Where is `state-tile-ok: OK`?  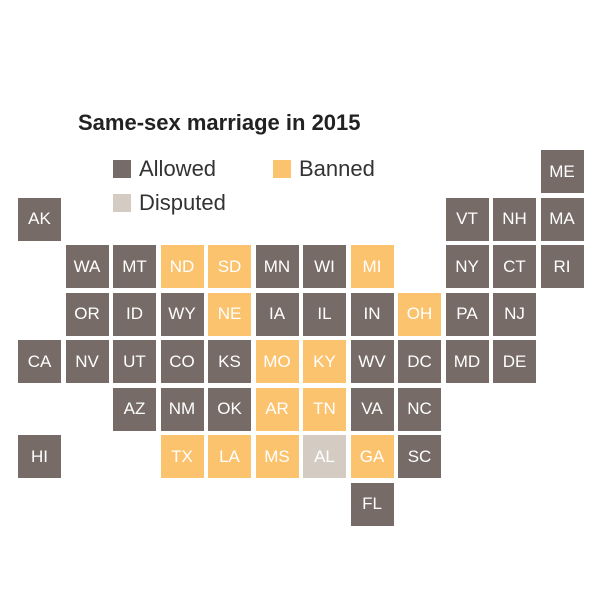
state-tile-ok: OK is located at coordinates (229, 409).